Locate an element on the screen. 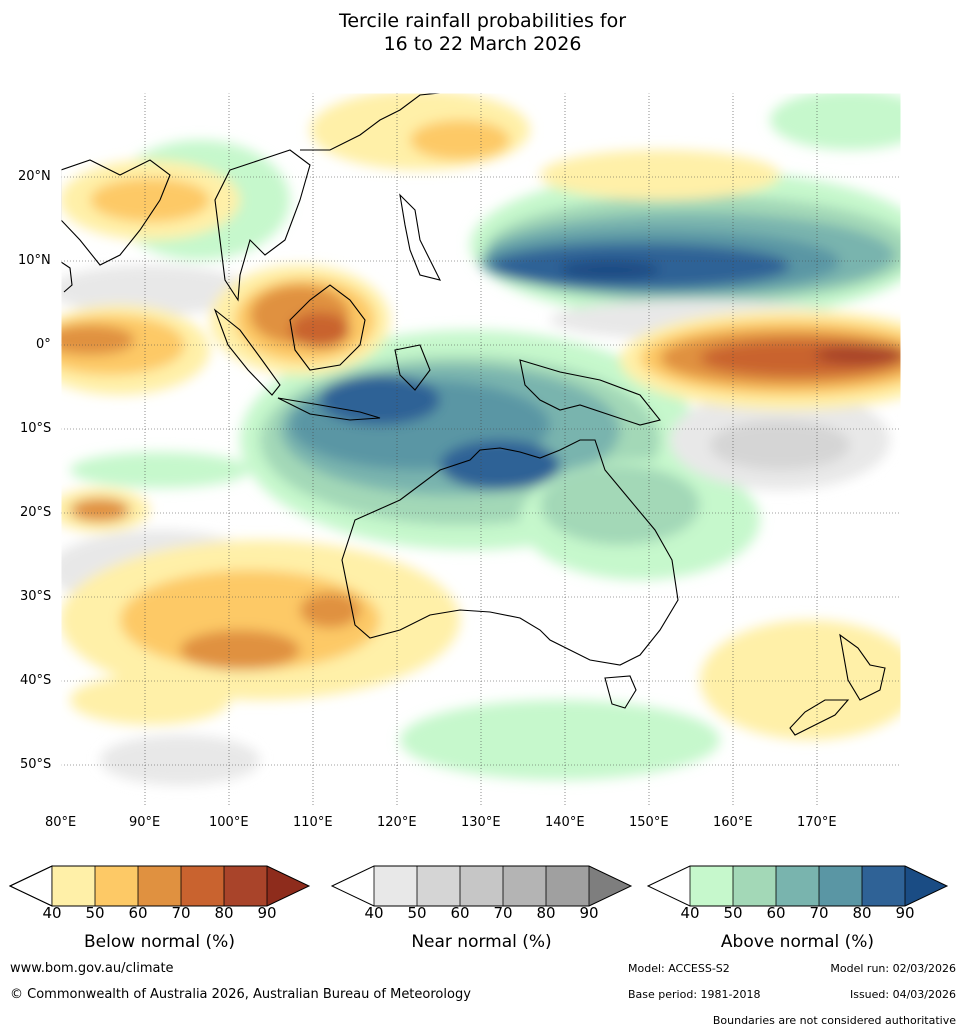 This screenshot has width=965, height=1035. lat-label: 40°S is located at coordinates (36, 680).